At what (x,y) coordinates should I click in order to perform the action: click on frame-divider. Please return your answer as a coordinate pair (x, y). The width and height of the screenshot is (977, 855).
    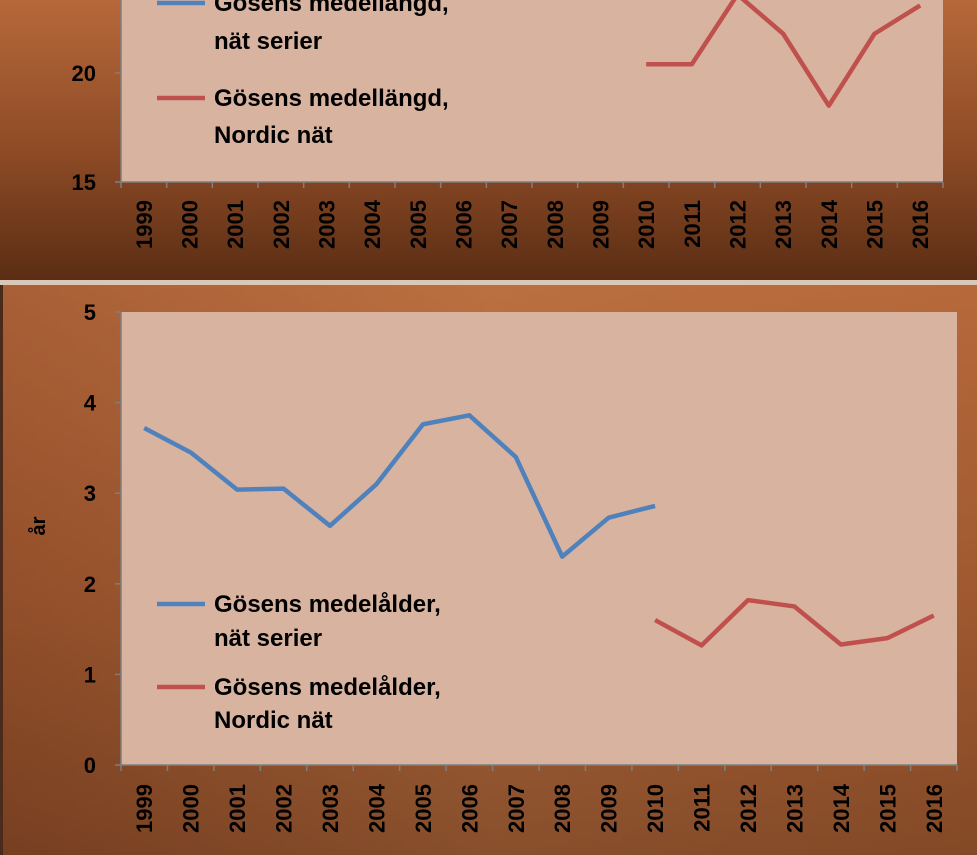
    Looking at the image, I should click on (488, 282).